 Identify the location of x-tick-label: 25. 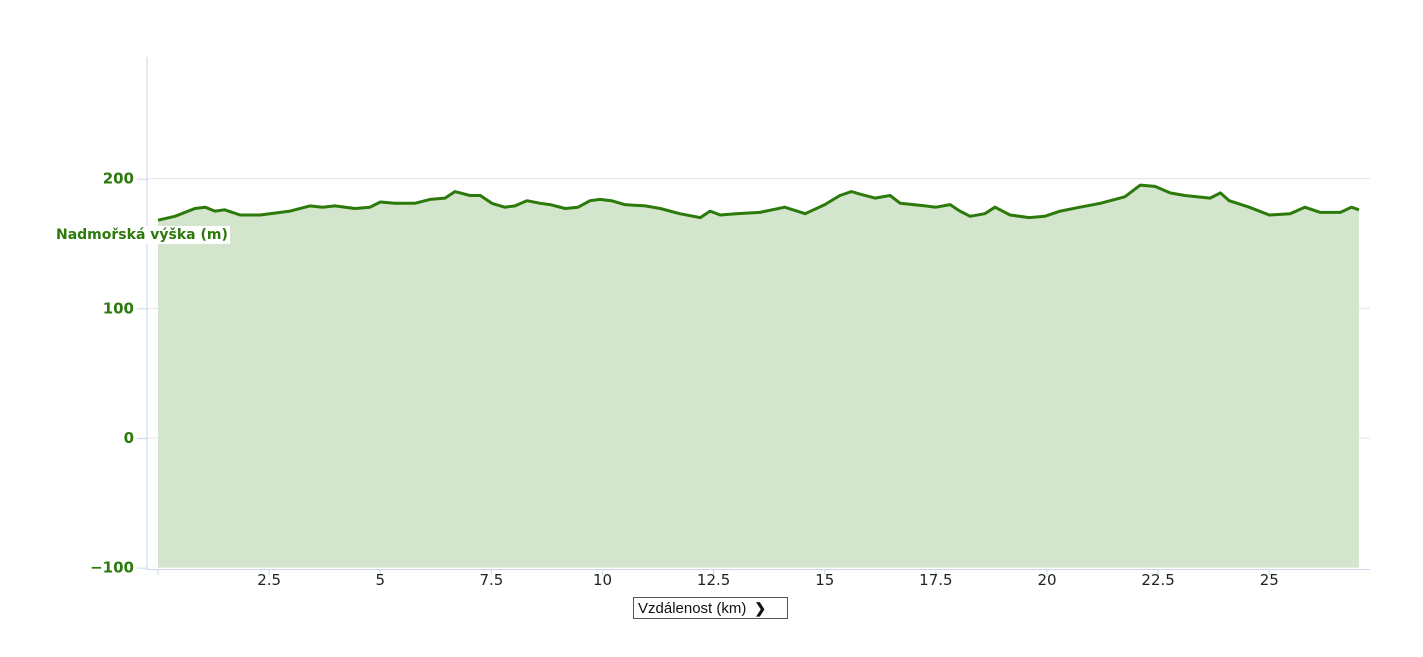
(1269, 580).